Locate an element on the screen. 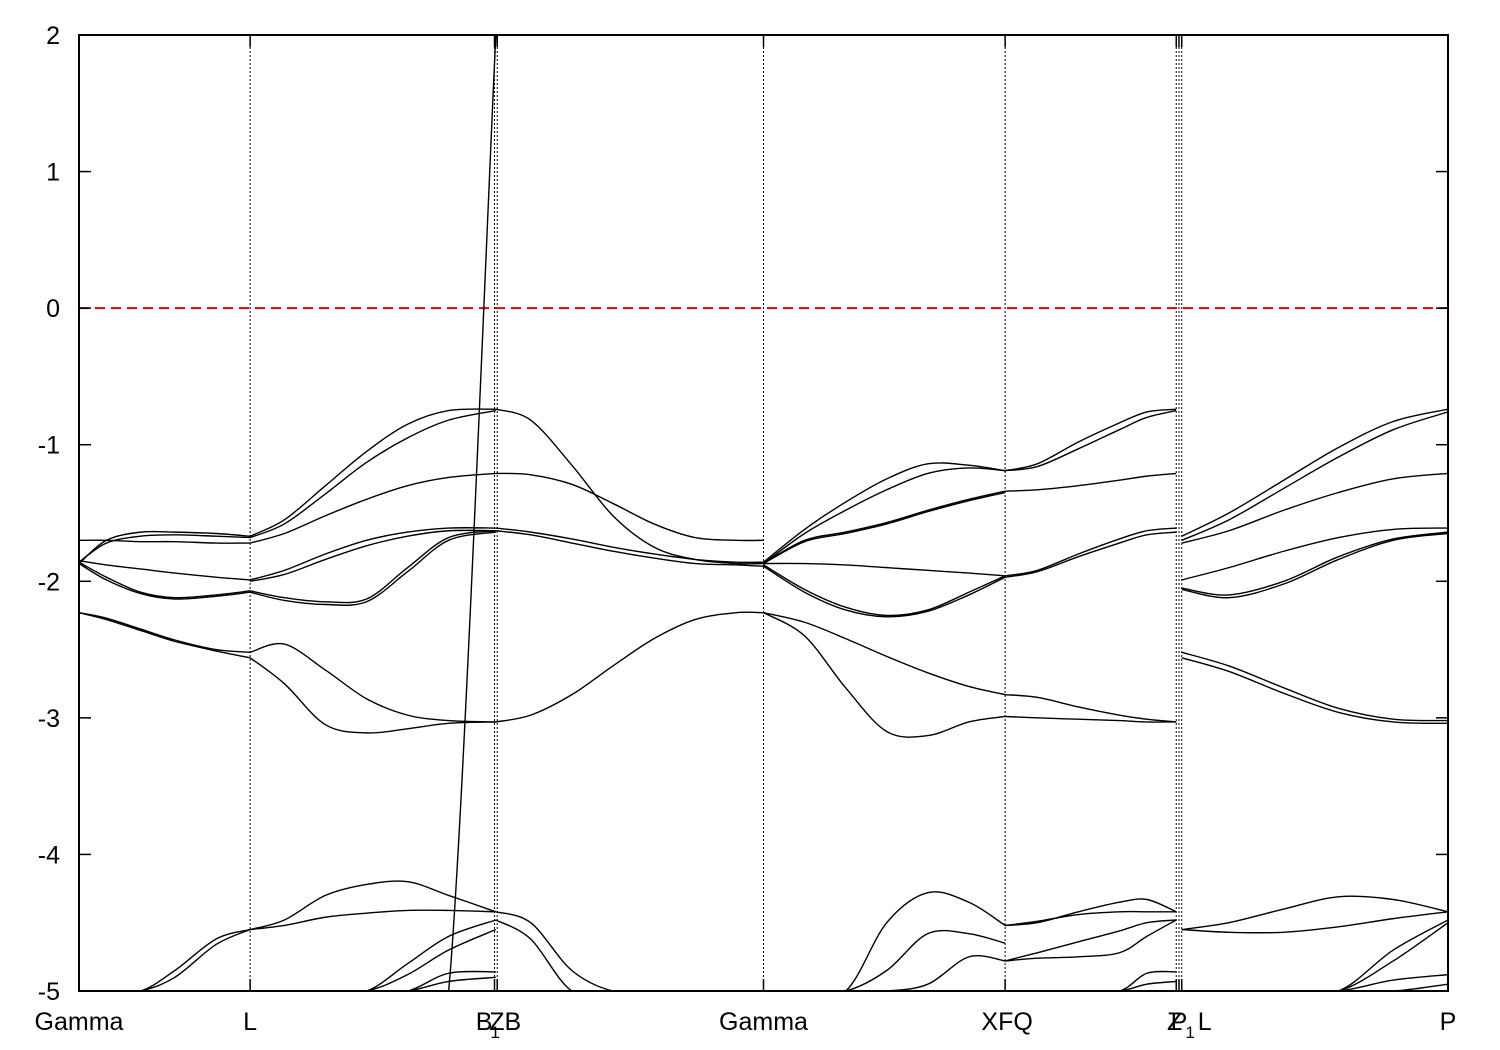 The width and height of the screenshot is (1500, 1050). band-line-s5-b0 is located at coordinates (1314, 472).